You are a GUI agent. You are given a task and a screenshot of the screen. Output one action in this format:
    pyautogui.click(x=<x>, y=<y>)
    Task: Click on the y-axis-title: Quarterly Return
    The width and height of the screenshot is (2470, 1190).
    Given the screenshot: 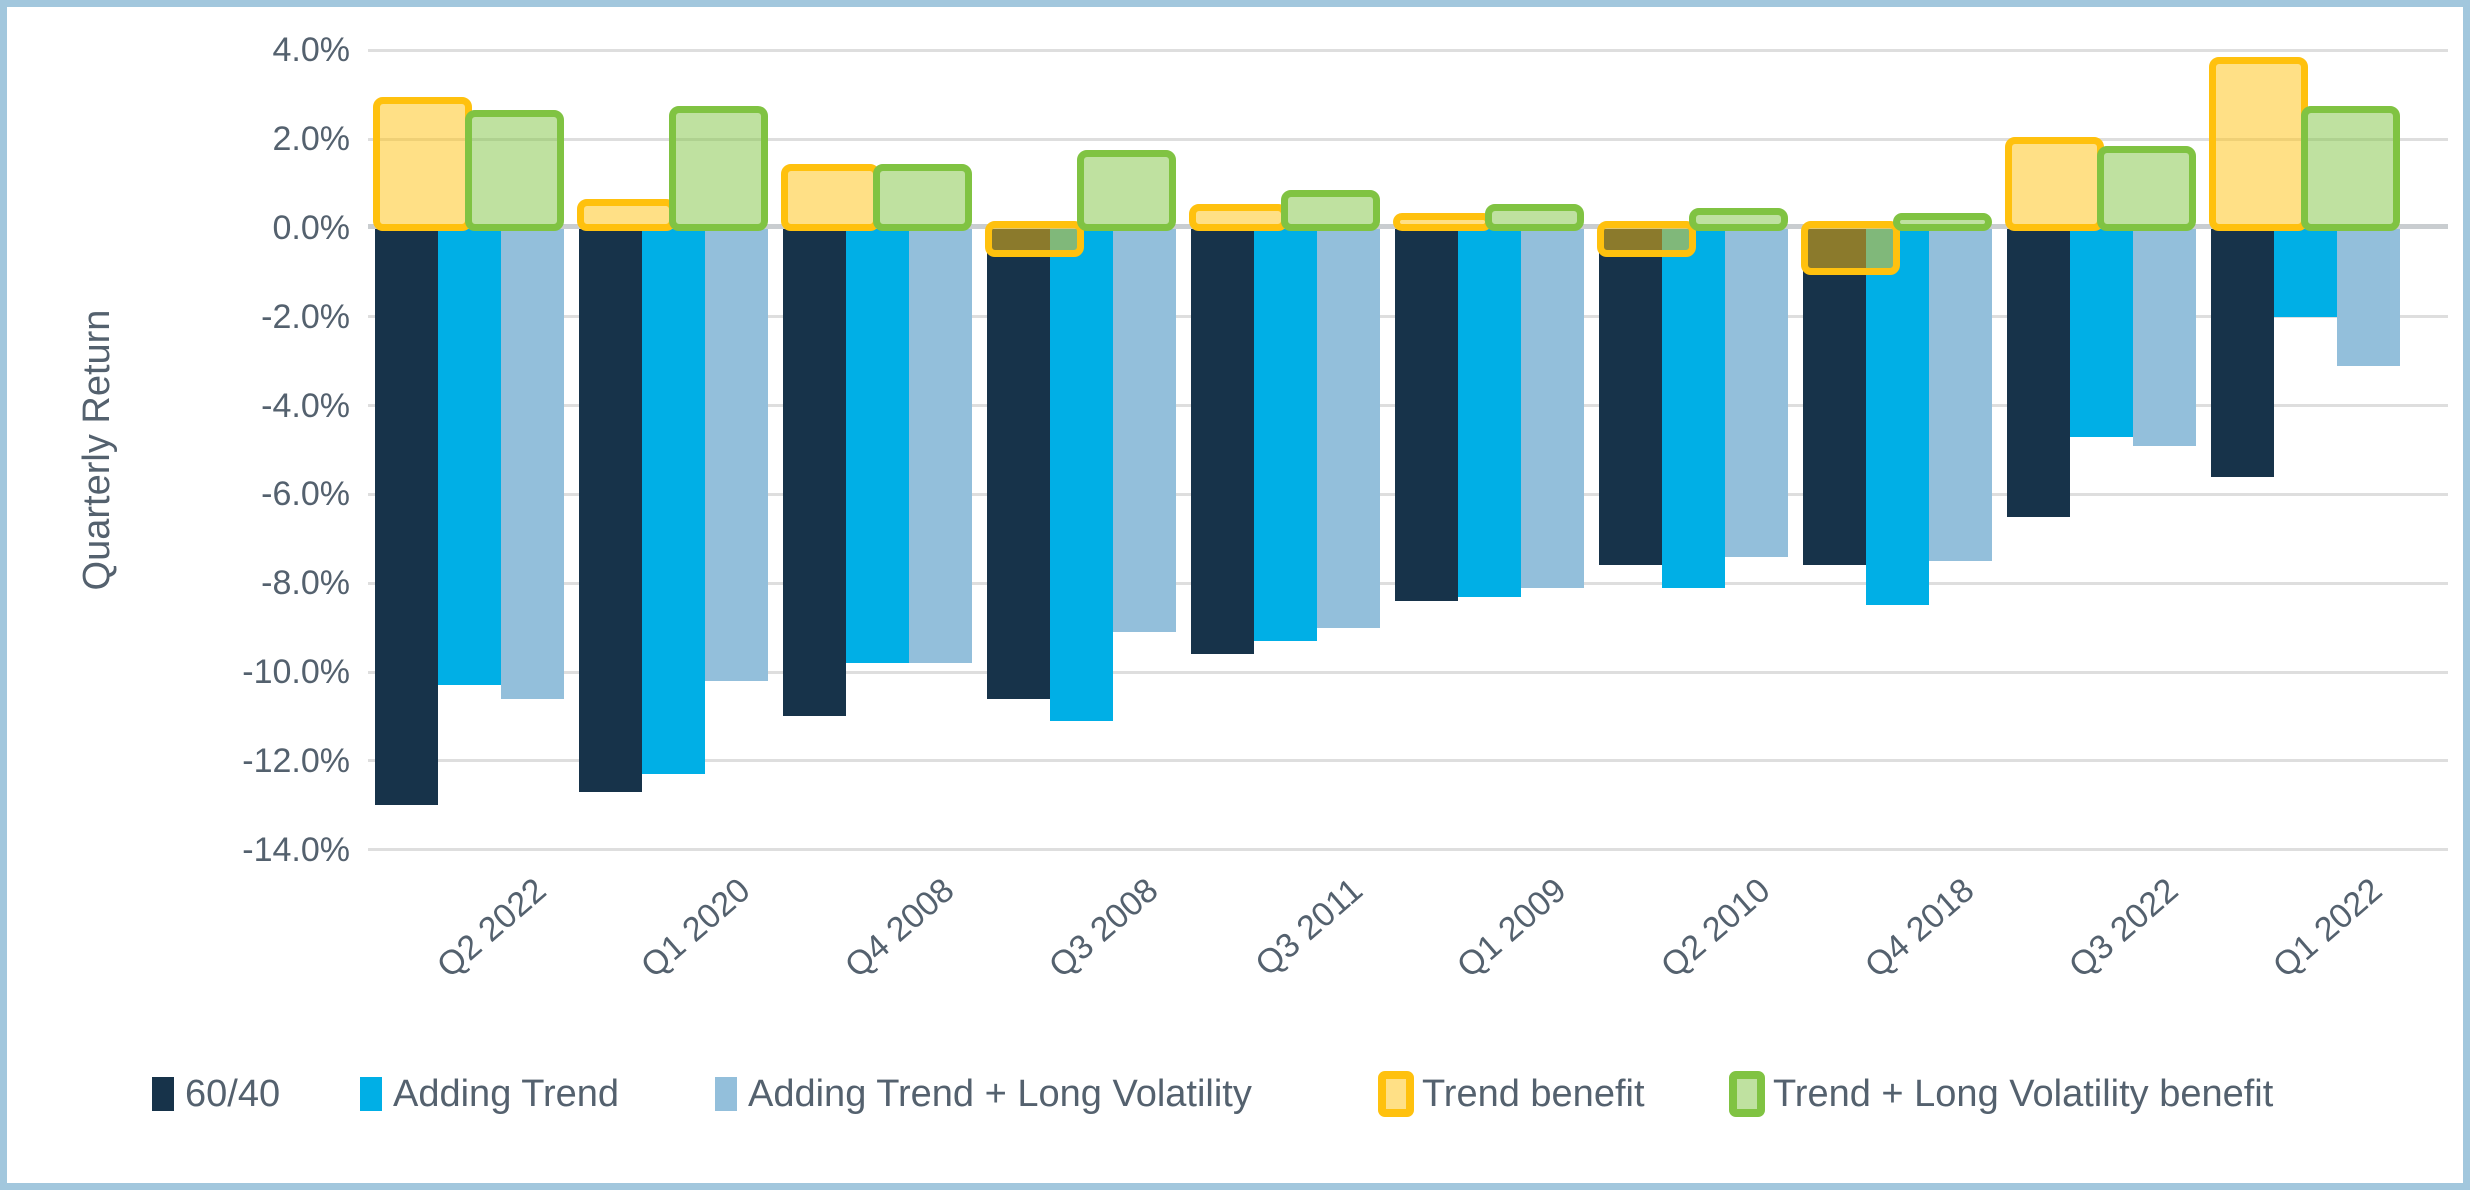 What is the action you would take?
    pyautogui.click(x=97, y=450)
    